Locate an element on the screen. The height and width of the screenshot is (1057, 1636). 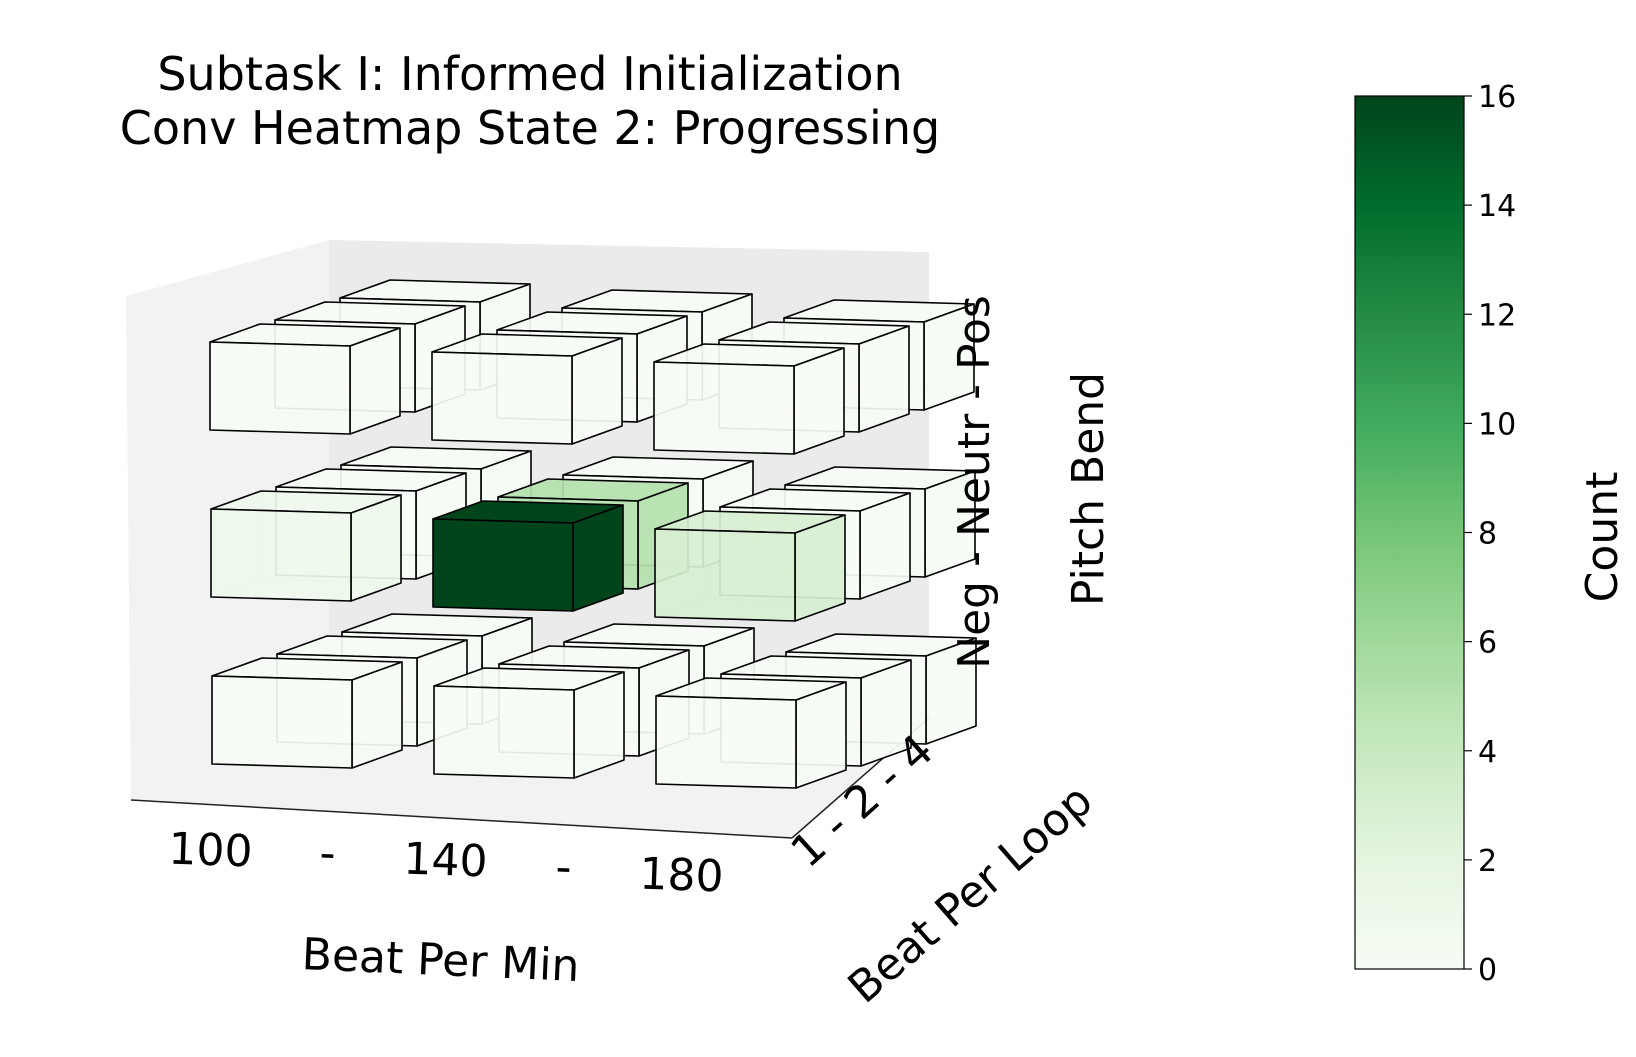
colorbar-tick-label: 14 is located at coordinates (1497, 206).